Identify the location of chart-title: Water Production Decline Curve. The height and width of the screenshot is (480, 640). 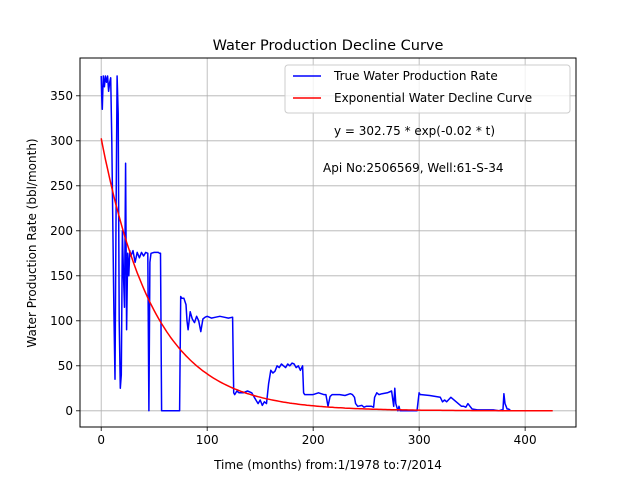
(328, 46).